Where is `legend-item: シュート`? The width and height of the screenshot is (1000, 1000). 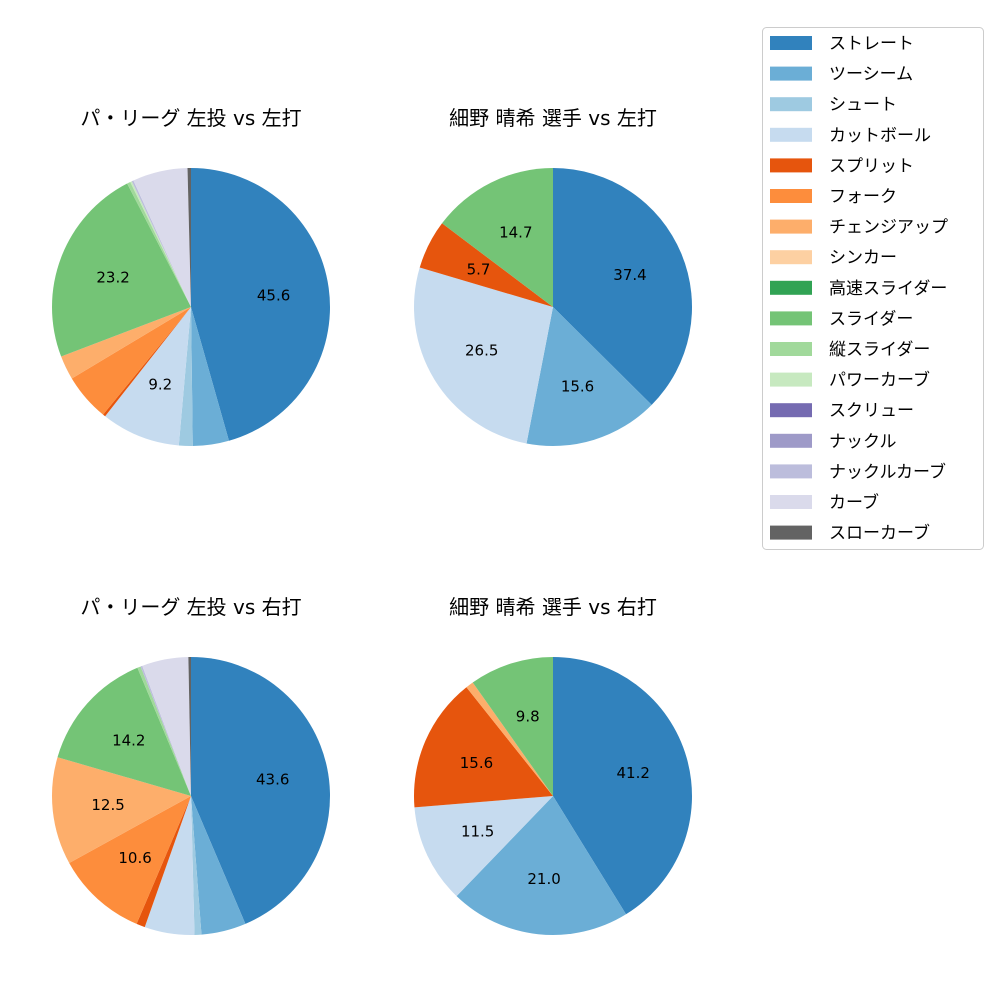
legend-item: シュート is located at coordinates (833, 105).